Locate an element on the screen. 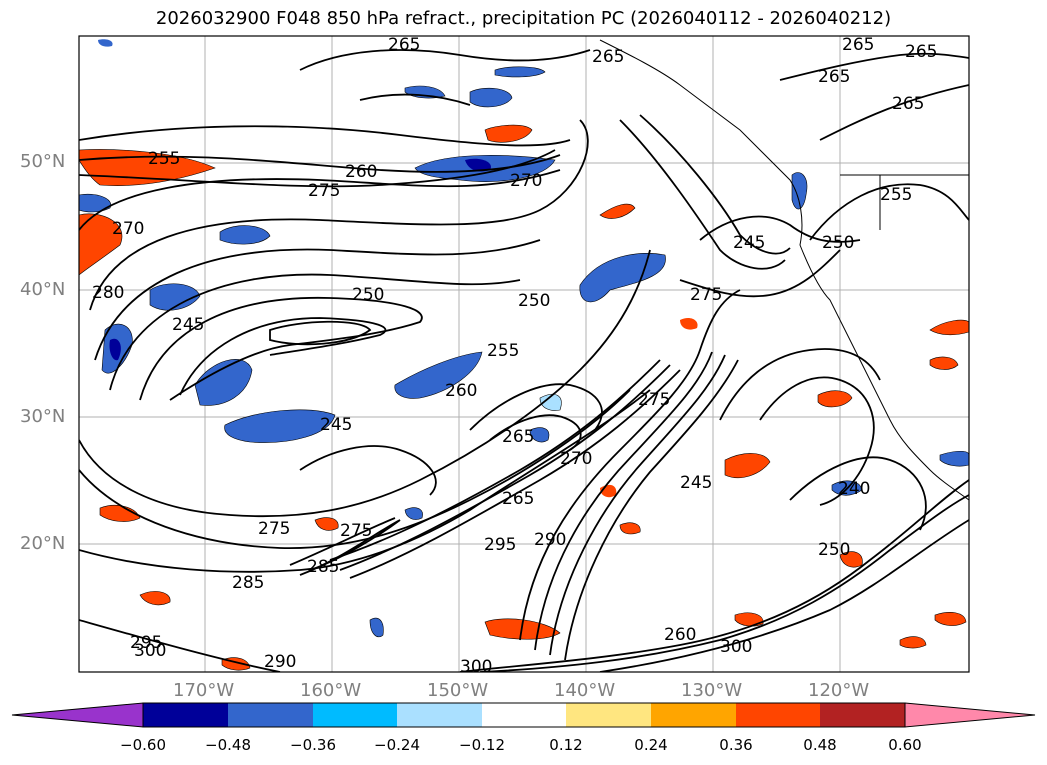  colorbar-tick: −0.36 is located at coordinates (313, 745).